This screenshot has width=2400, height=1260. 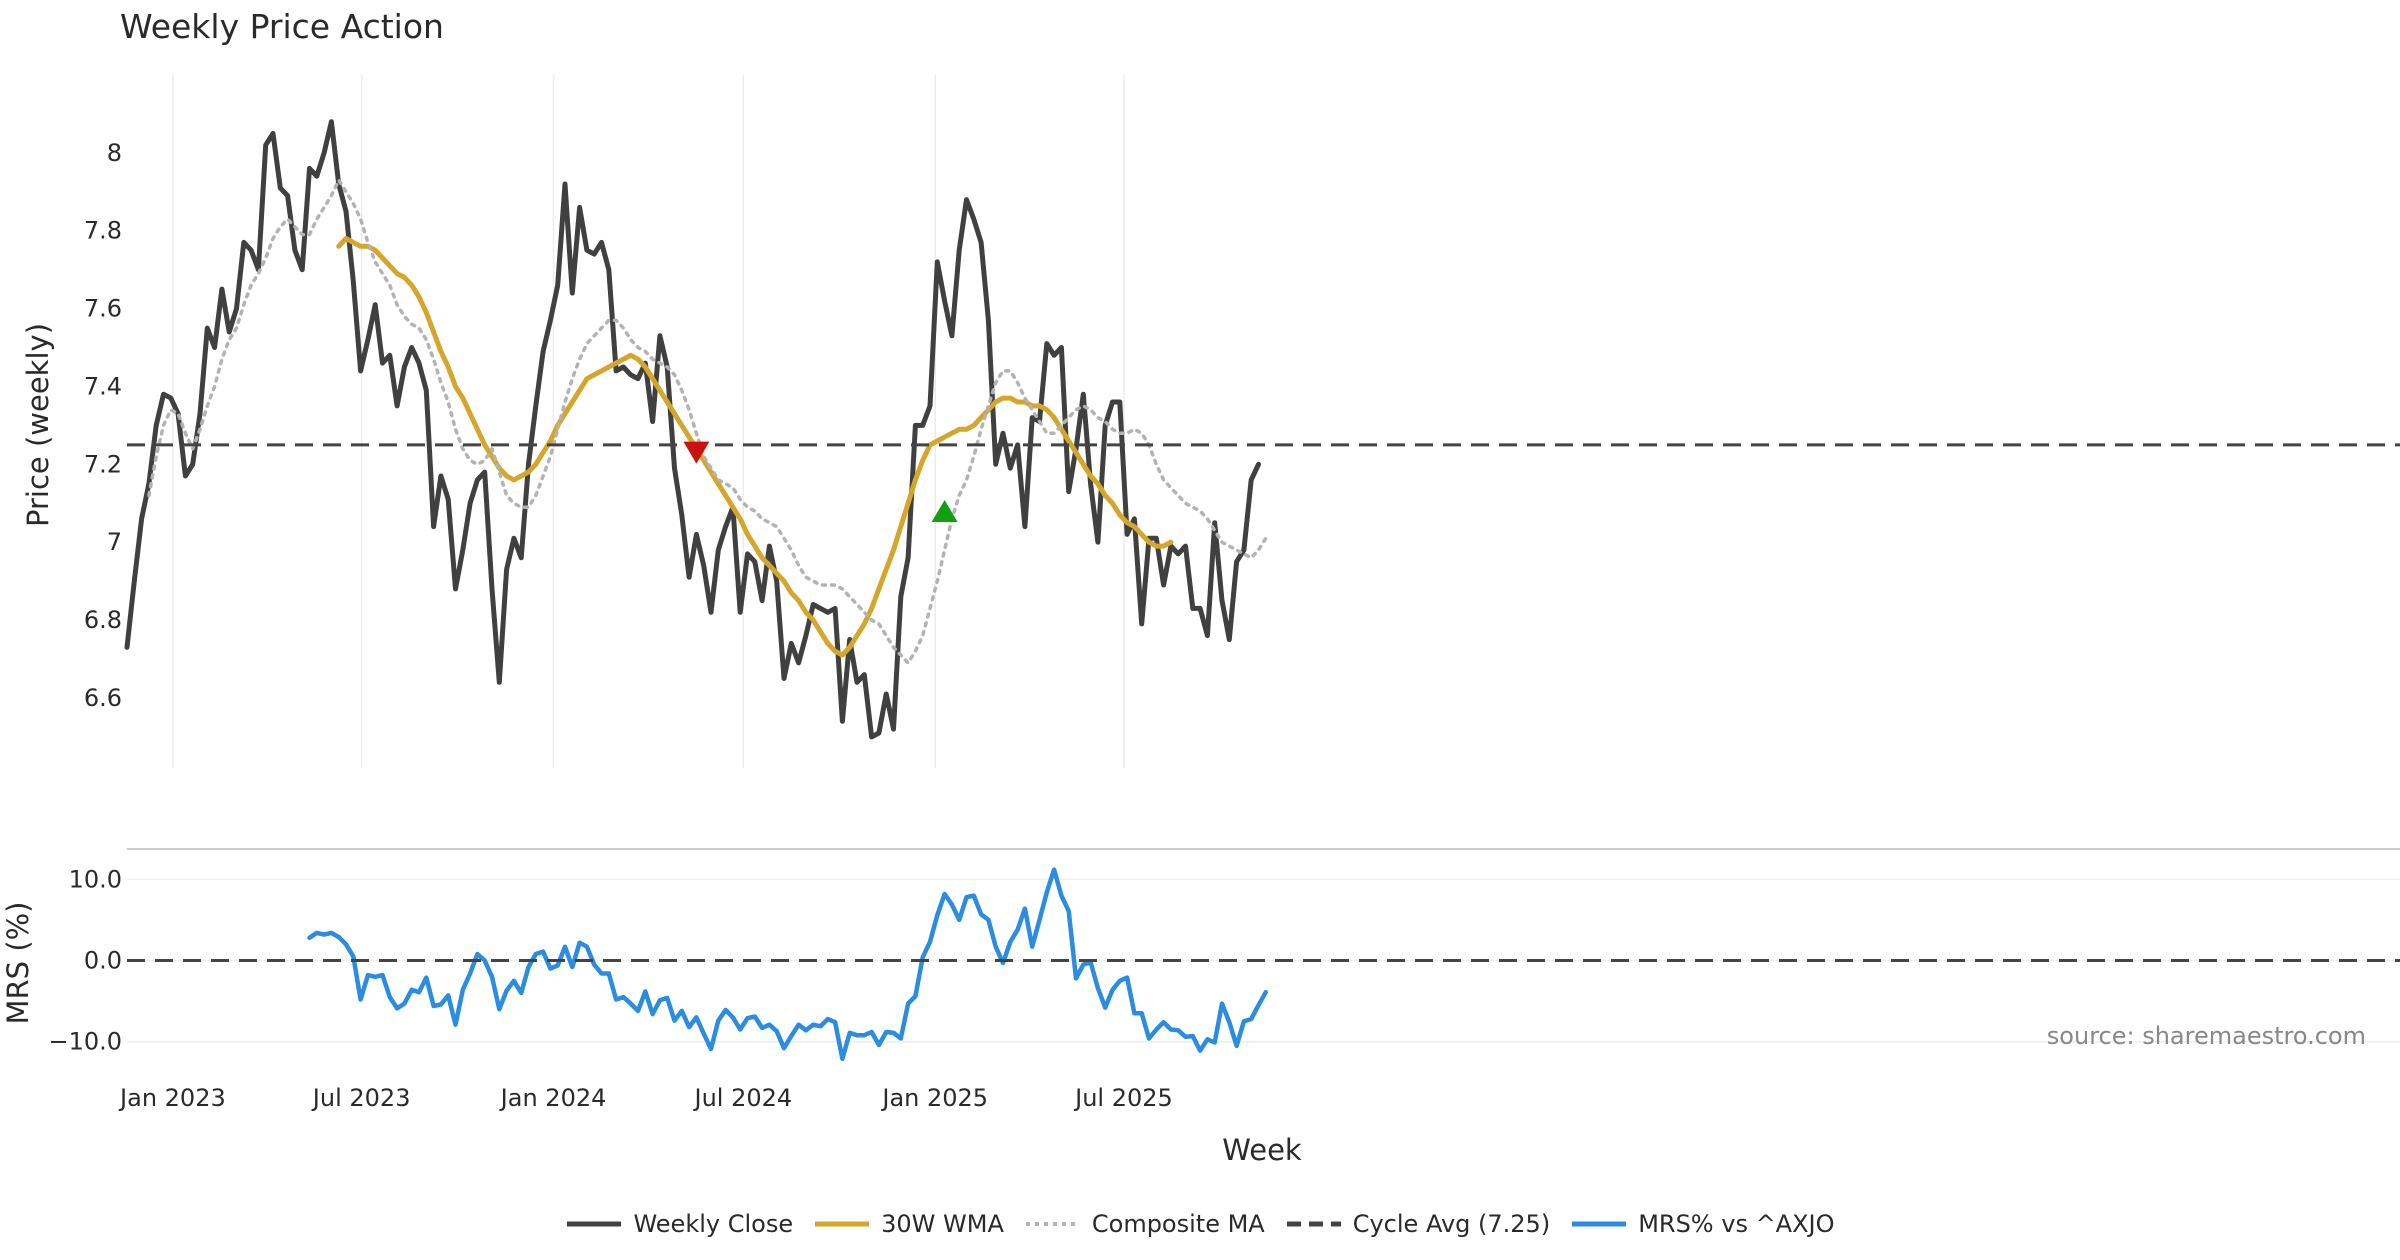 I want to click on series-30w-wma, so click(x=755, y=447).